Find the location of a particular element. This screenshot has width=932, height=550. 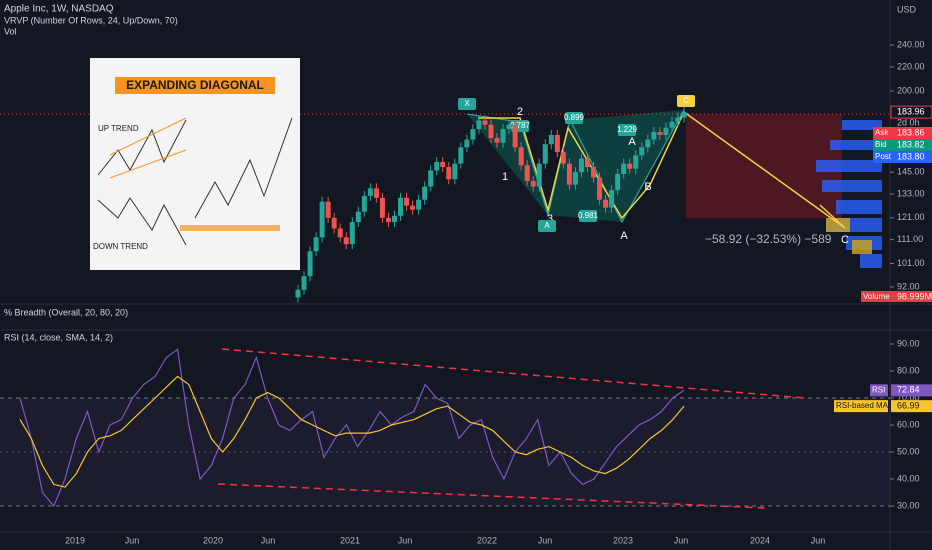

ask-box is located at coordinates (902, 133).